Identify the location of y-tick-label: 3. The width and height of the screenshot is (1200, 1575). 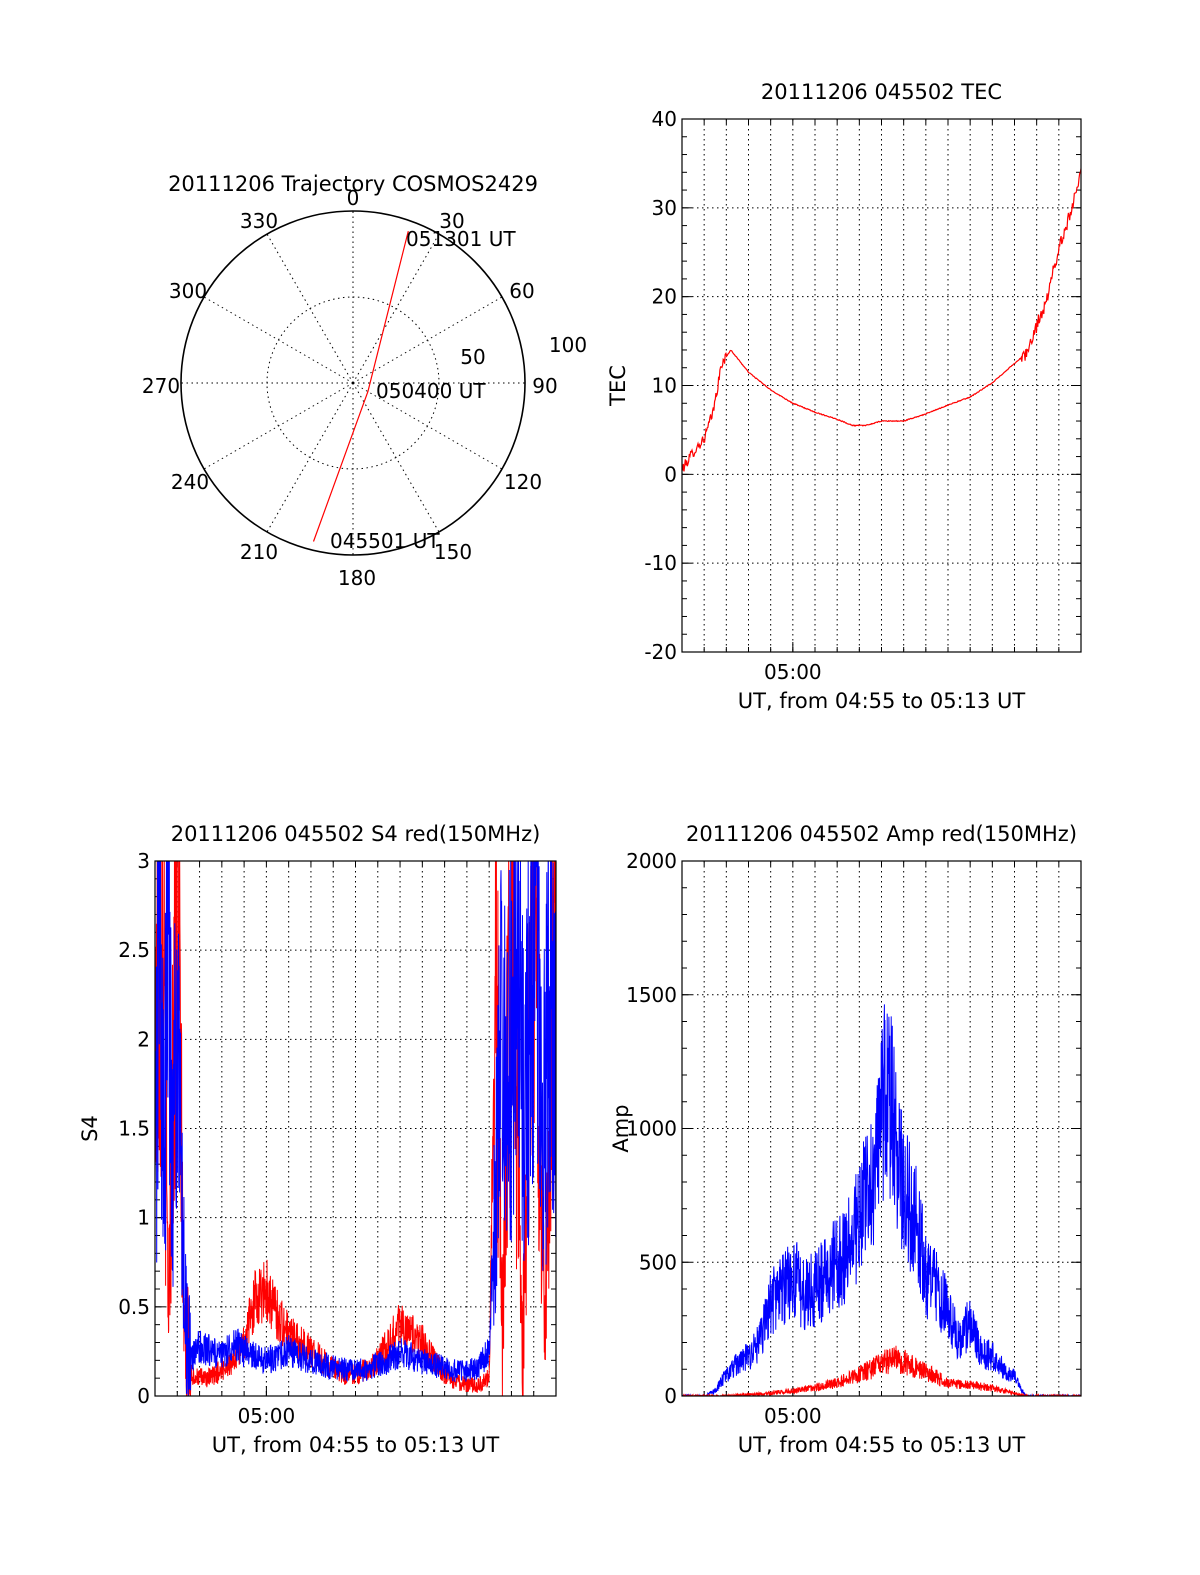
(143, 861).